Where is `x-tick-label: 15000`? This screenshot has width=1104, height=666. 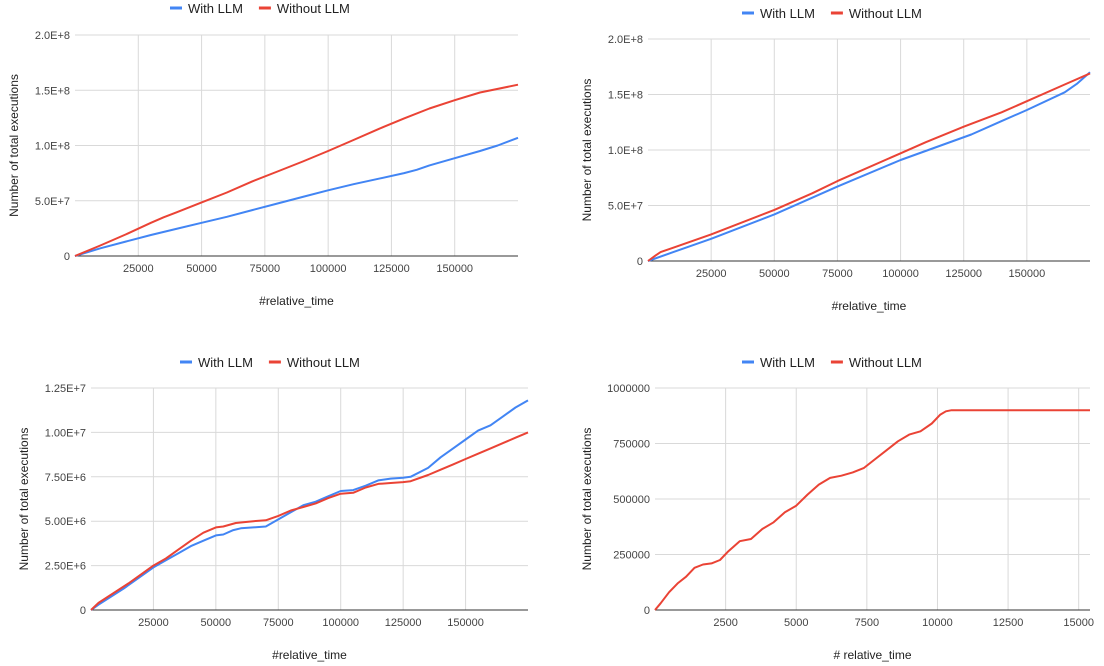 x-tick-label: 15000 is located at coordinates (1078, 623).